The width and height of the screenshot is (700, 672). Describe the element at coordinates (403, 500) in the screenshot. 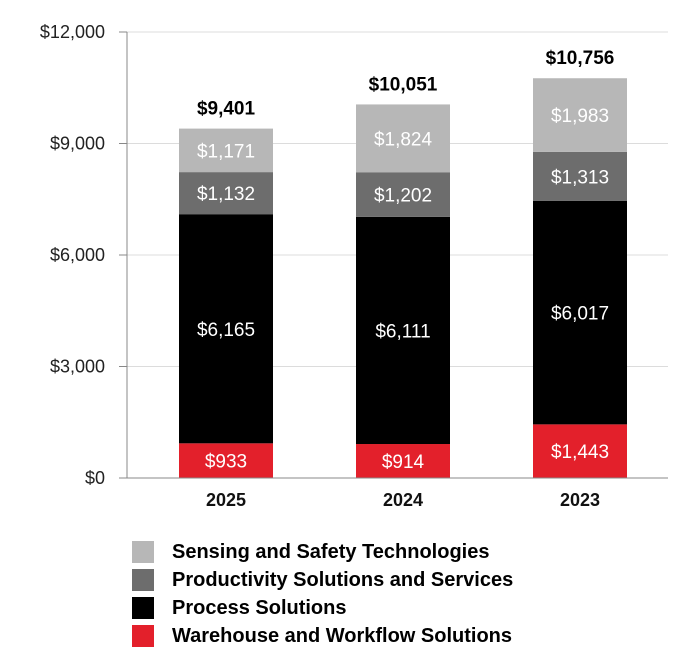

I see `x-tick-label: 2024` at that location.